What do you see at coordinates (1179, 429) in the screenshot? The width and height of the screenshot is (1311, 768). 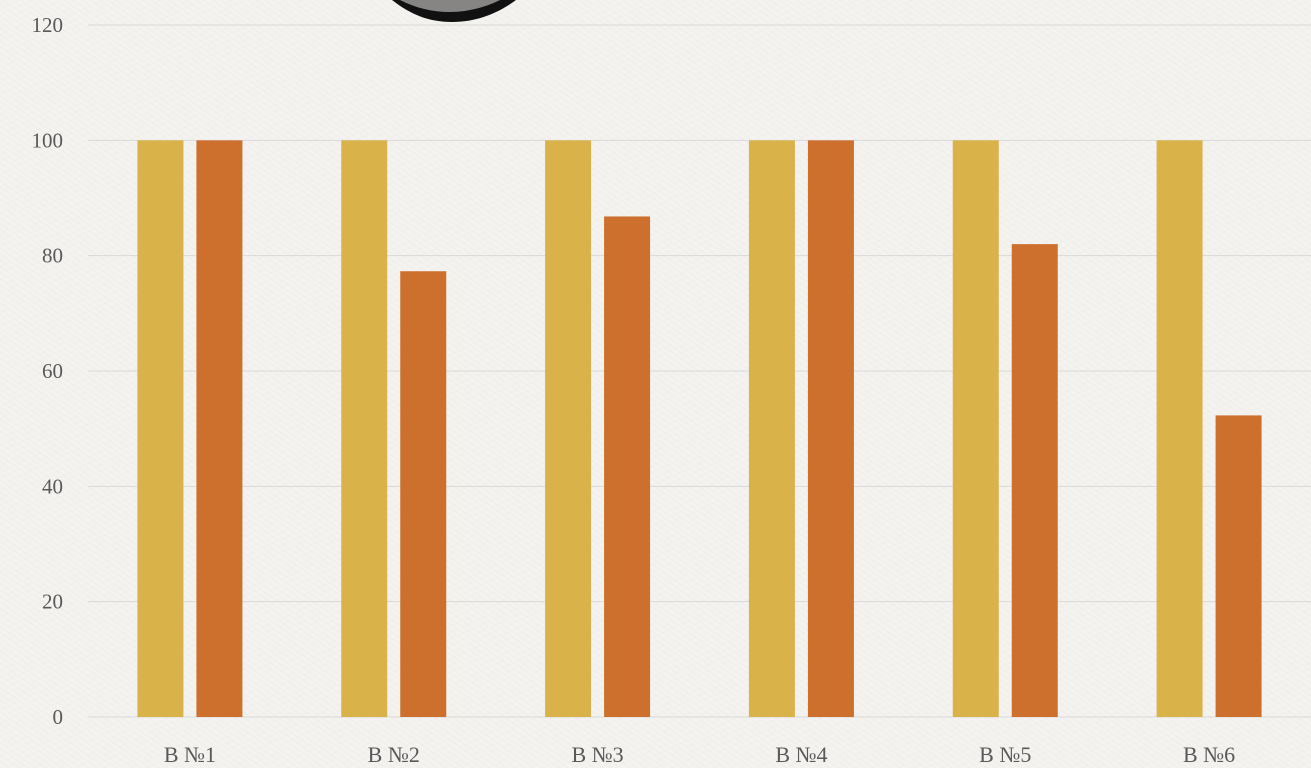 I see `bar-series1-cat6` at bounding box center [1179, 429].